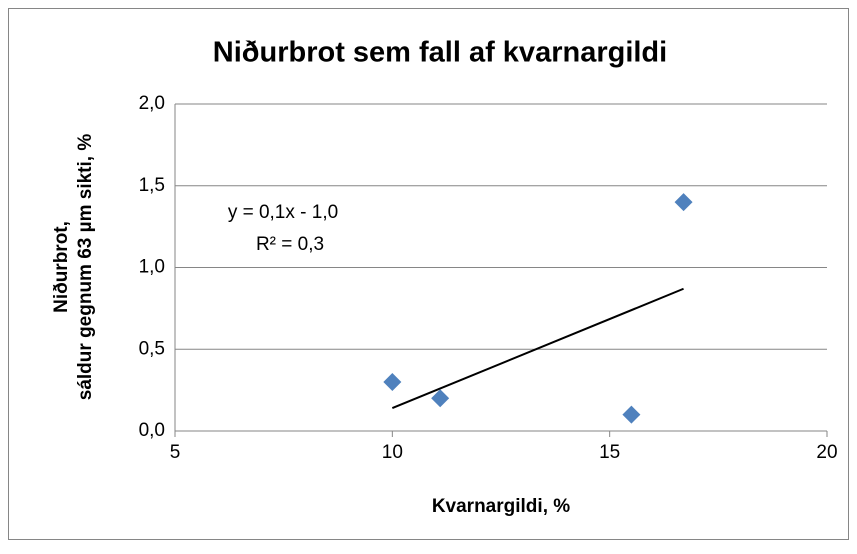 The width and height of the screenshot is (857, 554). Describe the element at coordinates (609, 452) in the screenshot. I see `x-tick-label: 15` at that location.